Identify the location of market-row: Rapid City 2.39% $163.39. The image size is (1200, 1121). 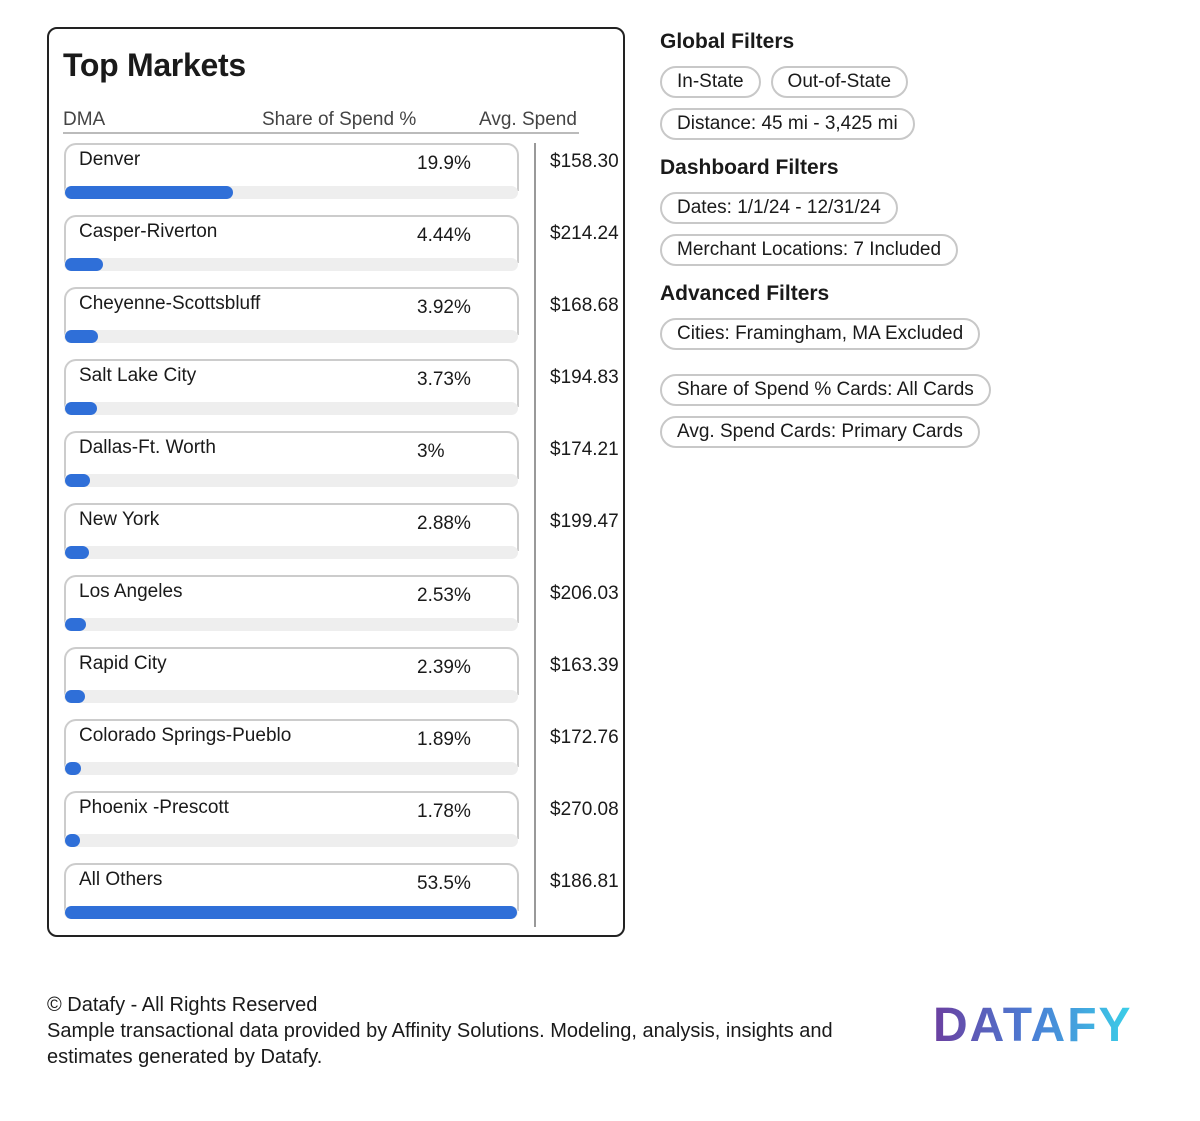
(341, 676).